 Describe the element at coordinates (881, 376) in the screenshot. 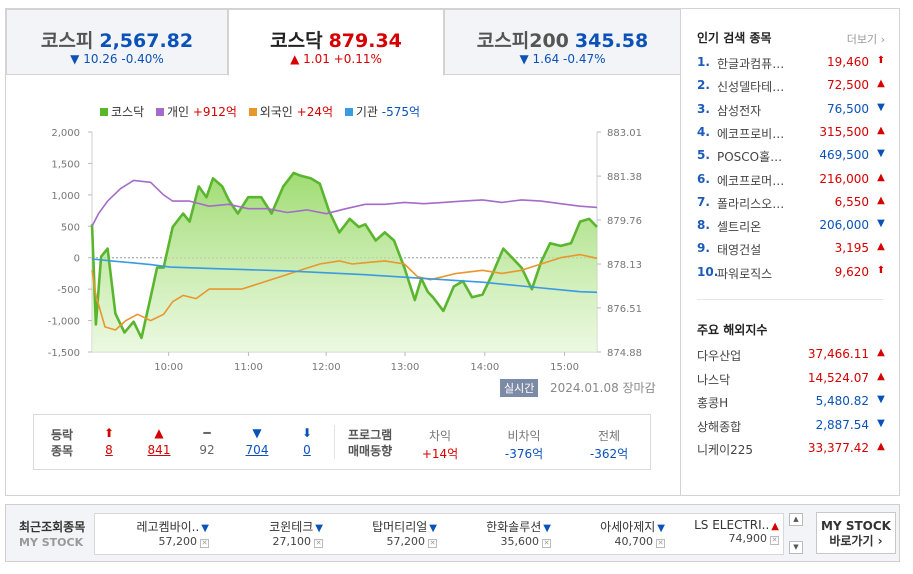

I see `triangle-up-icon: ▲` at that location.